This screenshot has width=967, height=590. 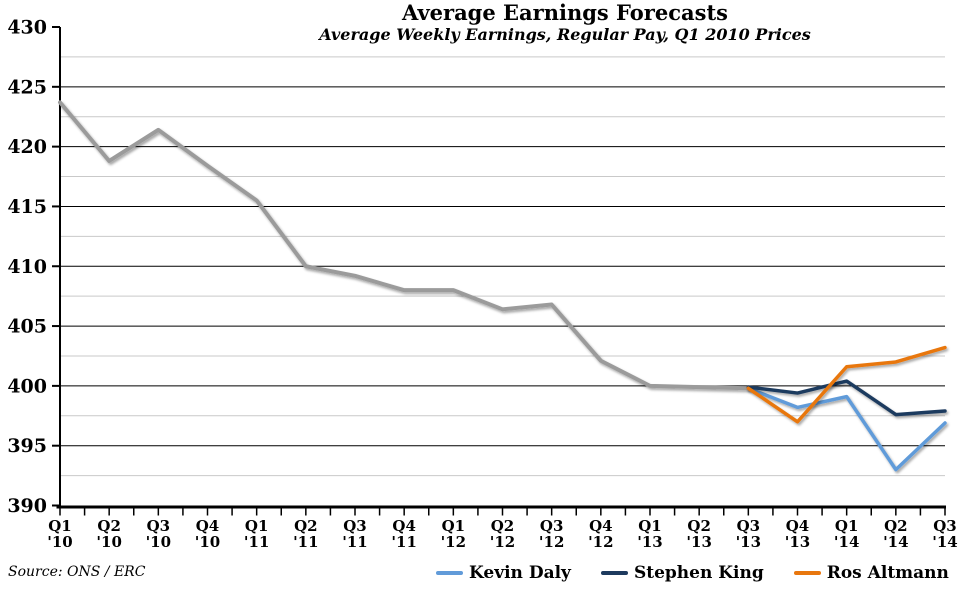 I want to click on svg-text: Q4'12, so click(x=600, y=534).